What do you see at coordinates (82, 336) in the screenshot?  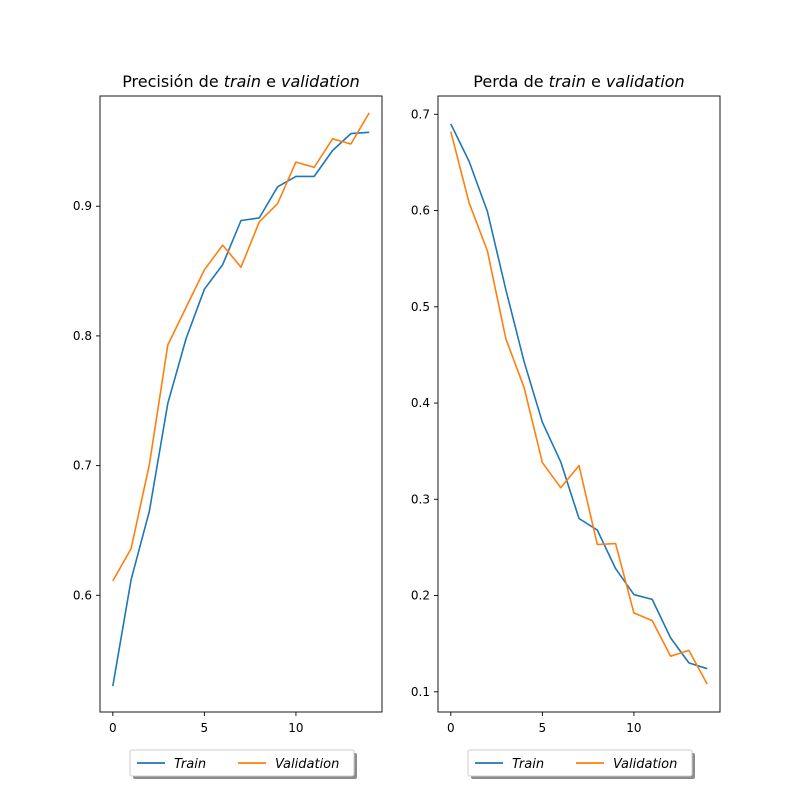 I see `y-tick-label: 0.8` at bounding box center [82, 336].